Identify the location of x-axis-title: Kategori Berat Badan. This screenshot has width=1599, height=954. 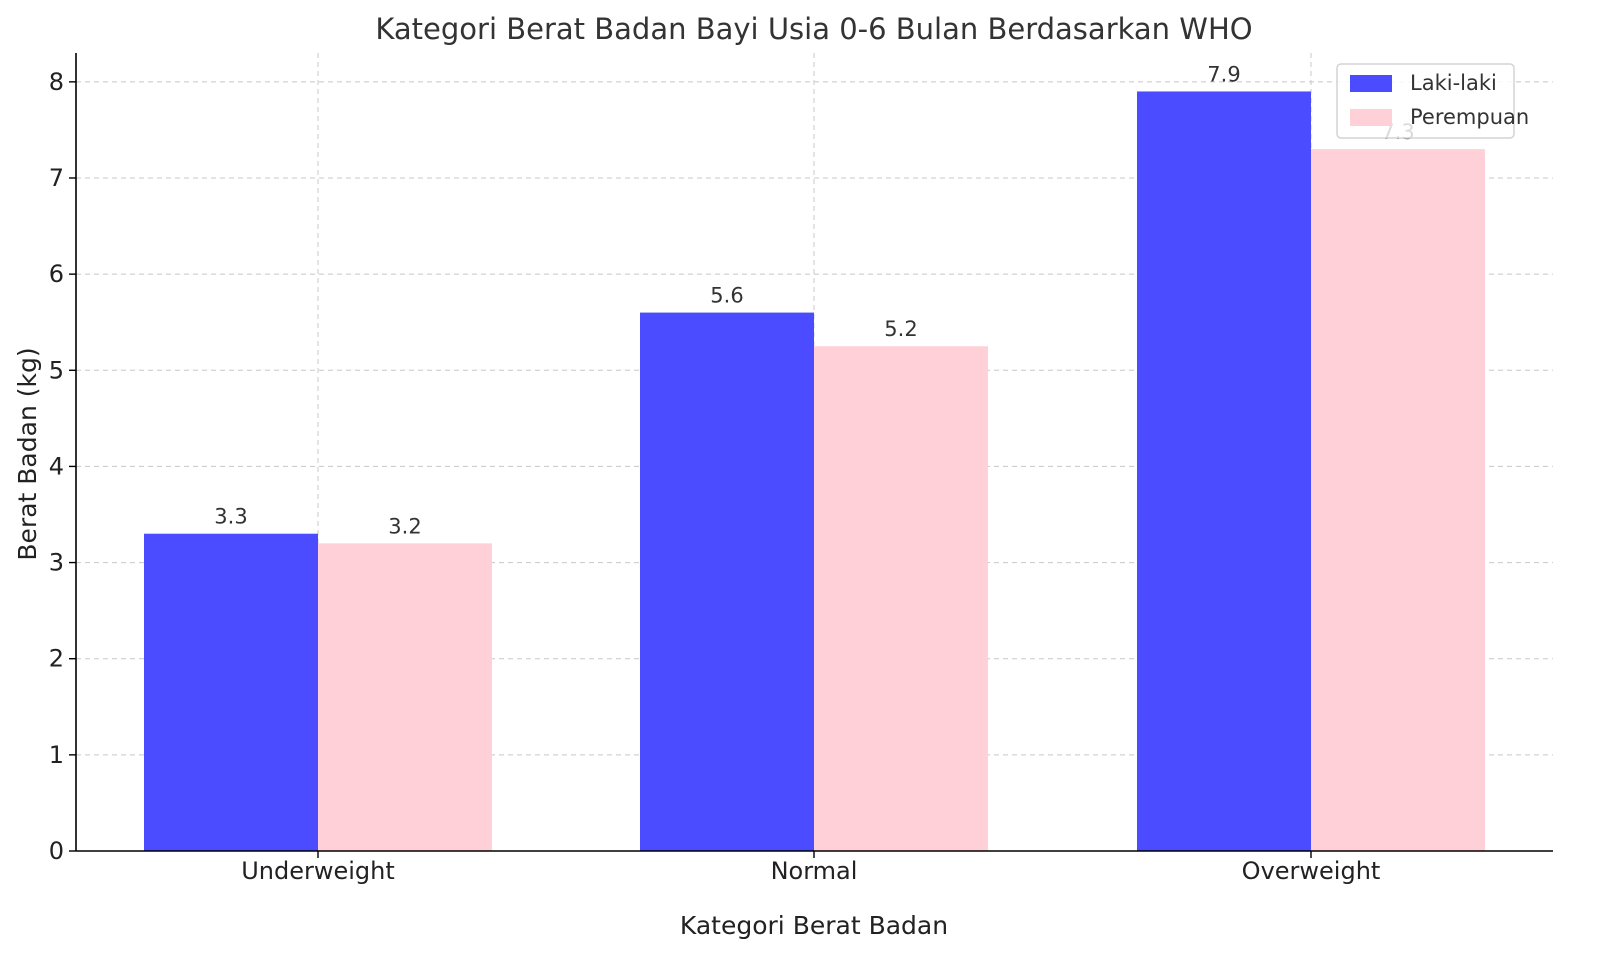
(814, 925).